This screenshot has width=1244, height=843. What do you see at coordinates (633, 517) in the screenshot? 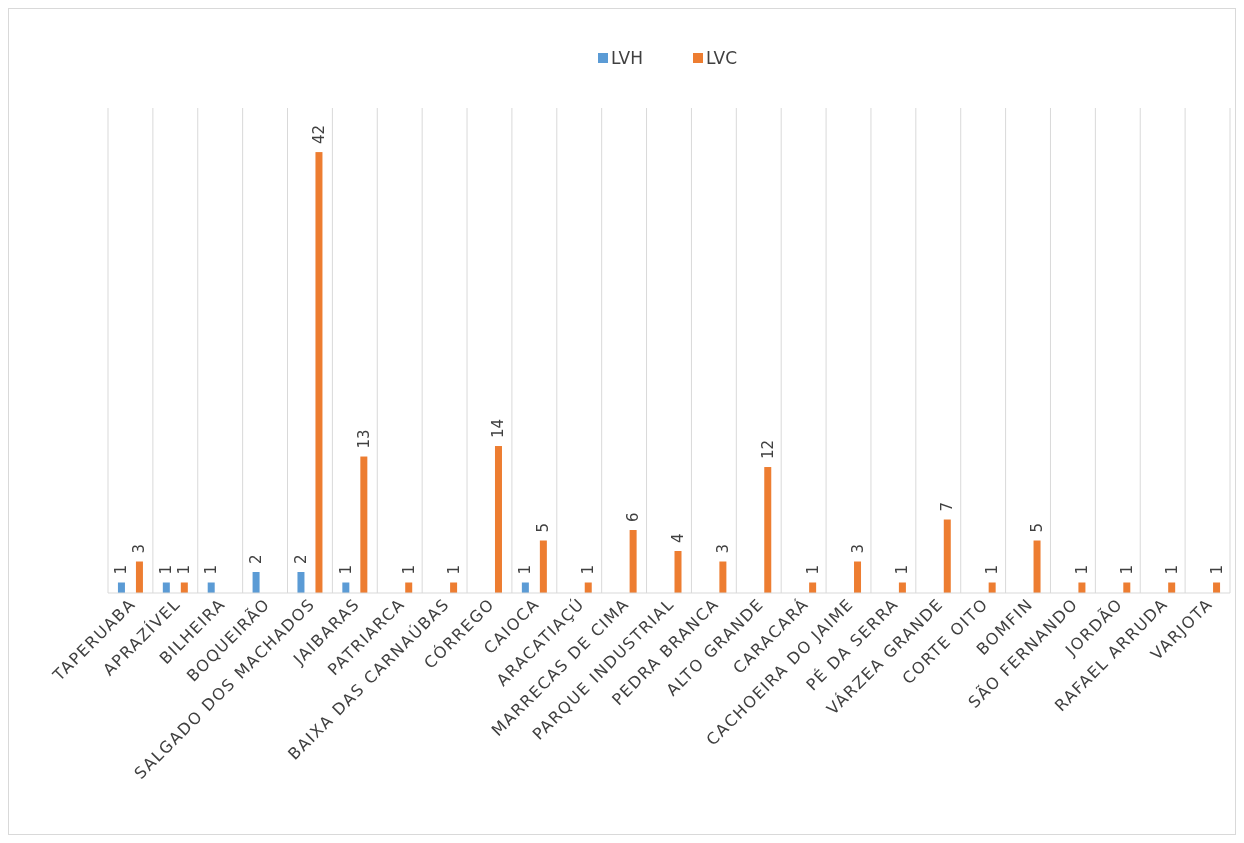
I see `data-label: 6` at bounding box center [633, 517].